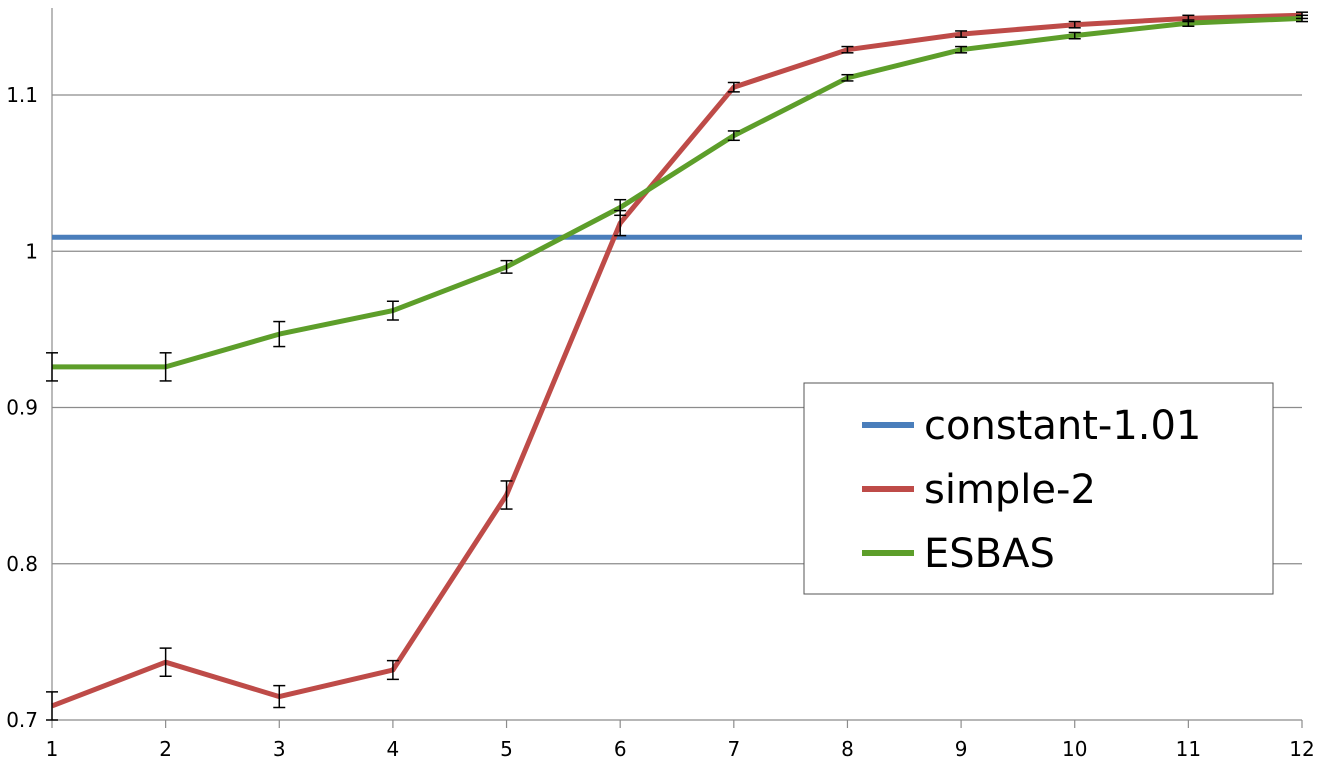  What do you see at coordinates (620, 749) in the screenshot?
I see `x-tick-label: 6` at bounding box center [620, 749].